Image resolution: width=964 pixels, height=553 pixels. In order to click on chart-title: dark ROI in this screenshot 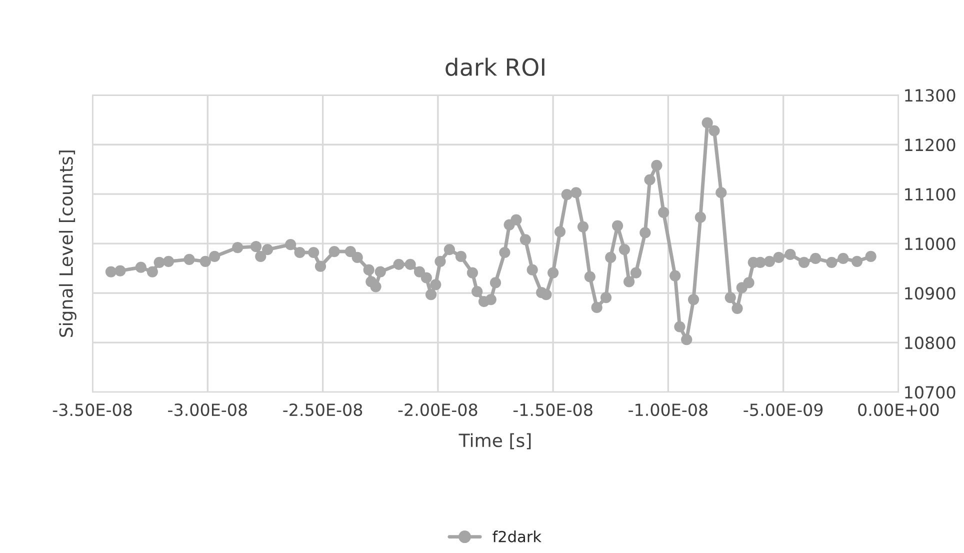, I will do `click(495, 67)`.